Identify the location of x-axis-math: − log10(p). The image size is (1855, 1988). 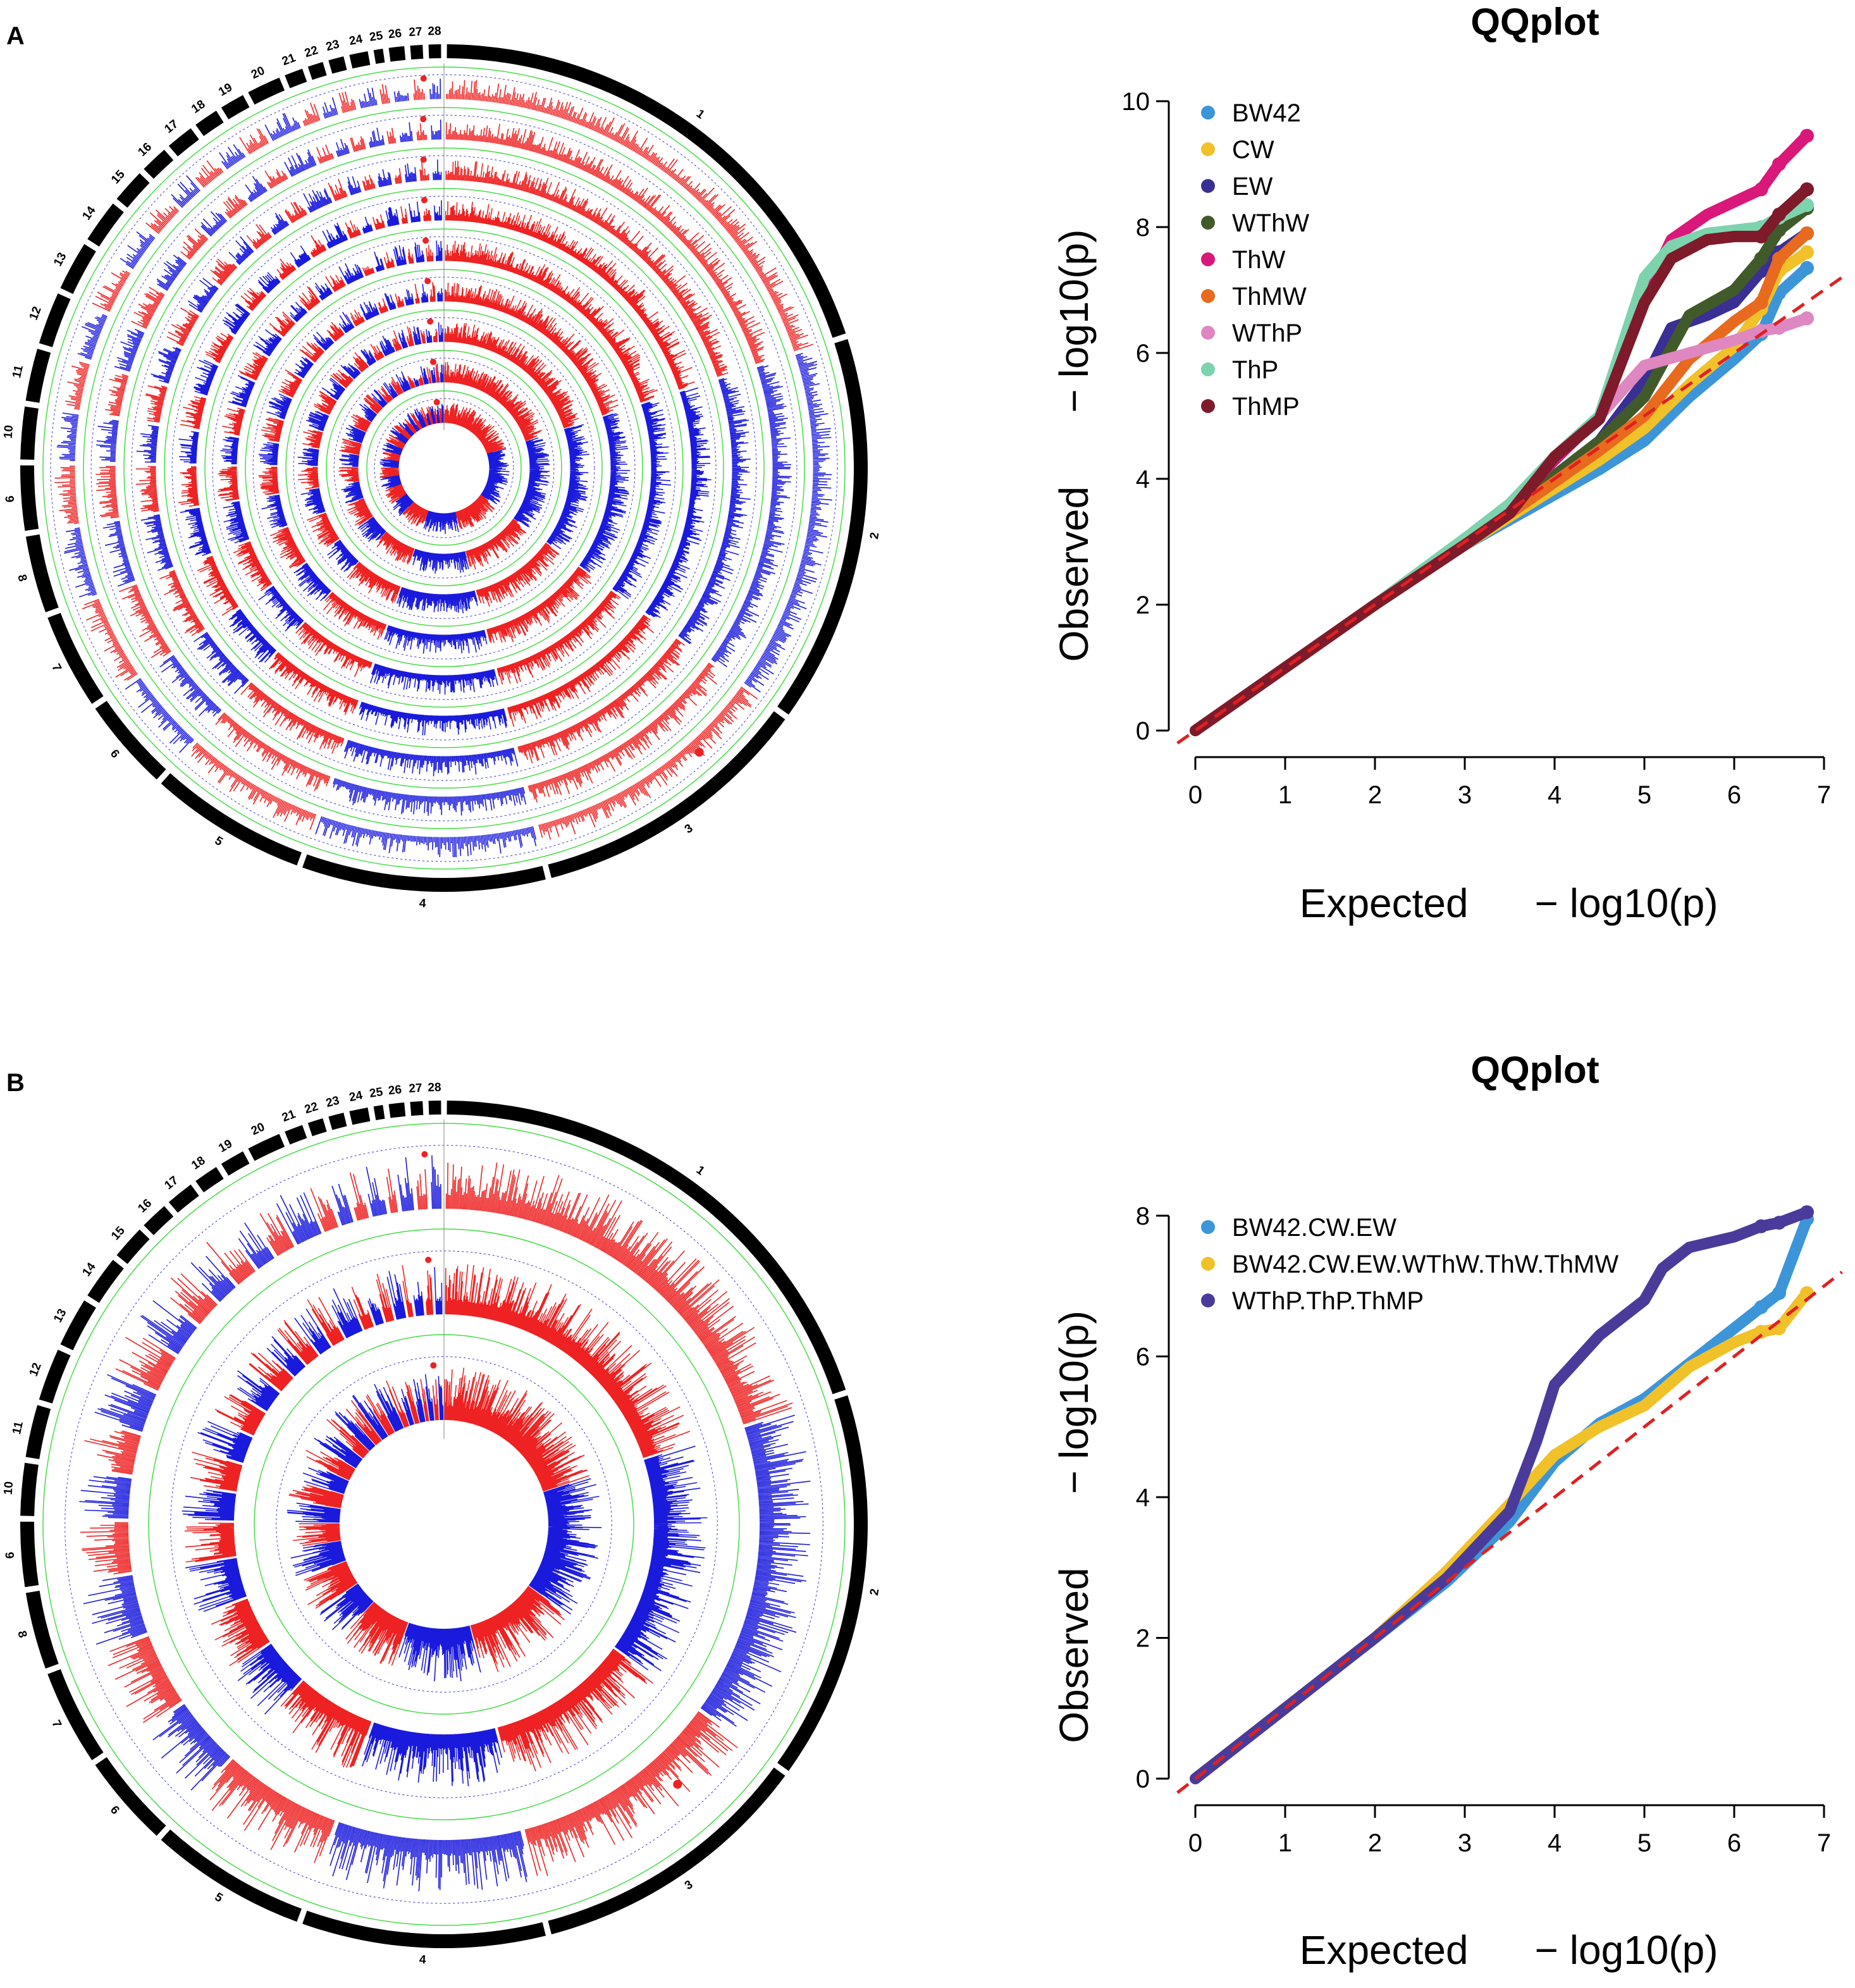
(1627, 1950).